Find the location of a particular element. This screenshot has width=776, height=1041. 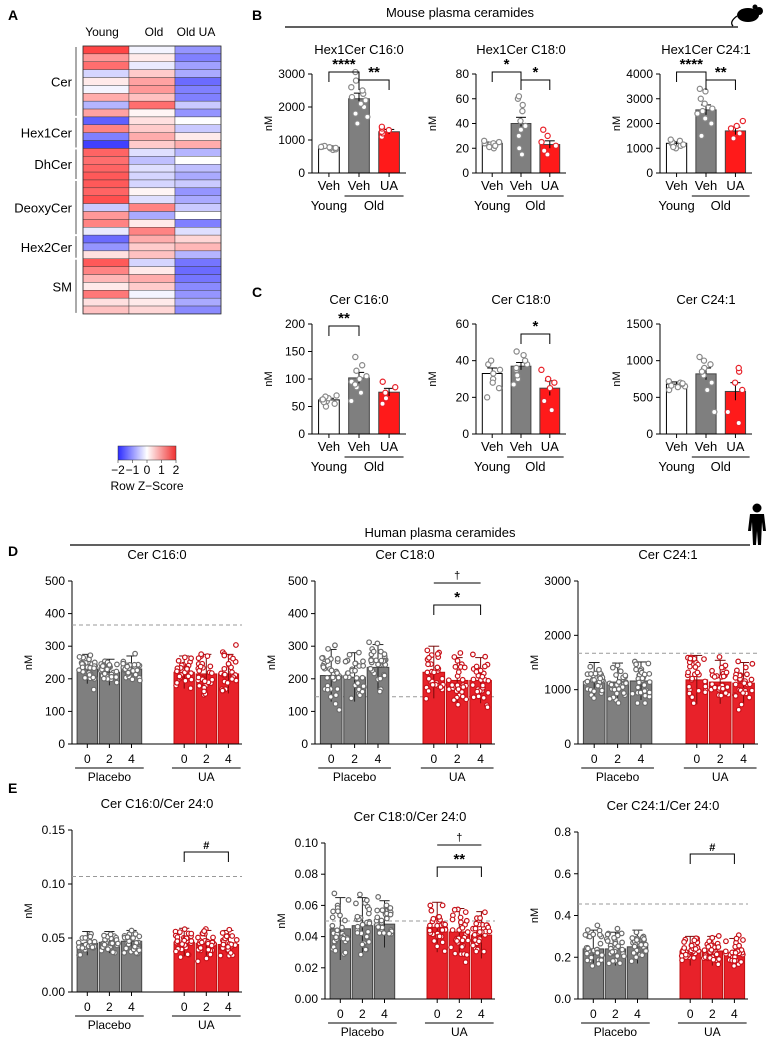

chart-title: Hex1Cer C24:1 is located at coordinates (706, 49).